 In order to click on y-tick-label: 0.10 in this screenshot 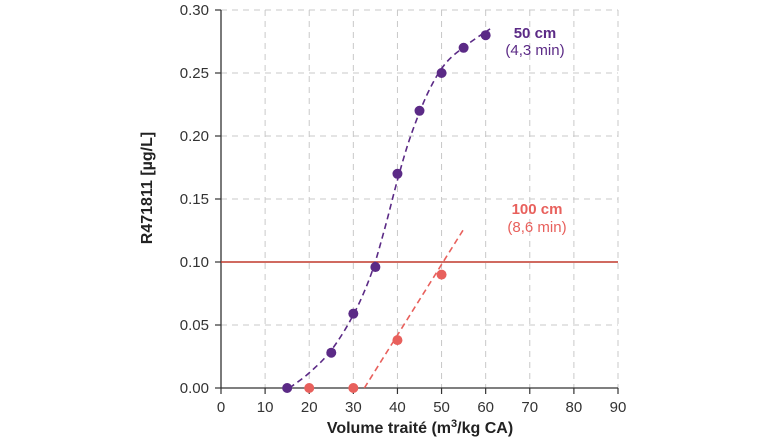, I will do `click(194, 262)`.